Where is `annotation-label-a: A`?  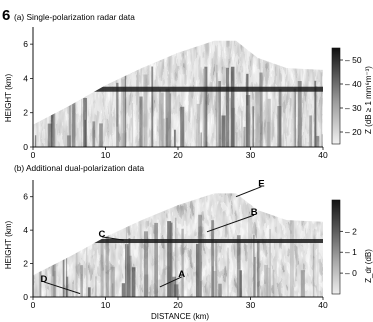
annotation-label-a: A is located at coordinates (181, 274).